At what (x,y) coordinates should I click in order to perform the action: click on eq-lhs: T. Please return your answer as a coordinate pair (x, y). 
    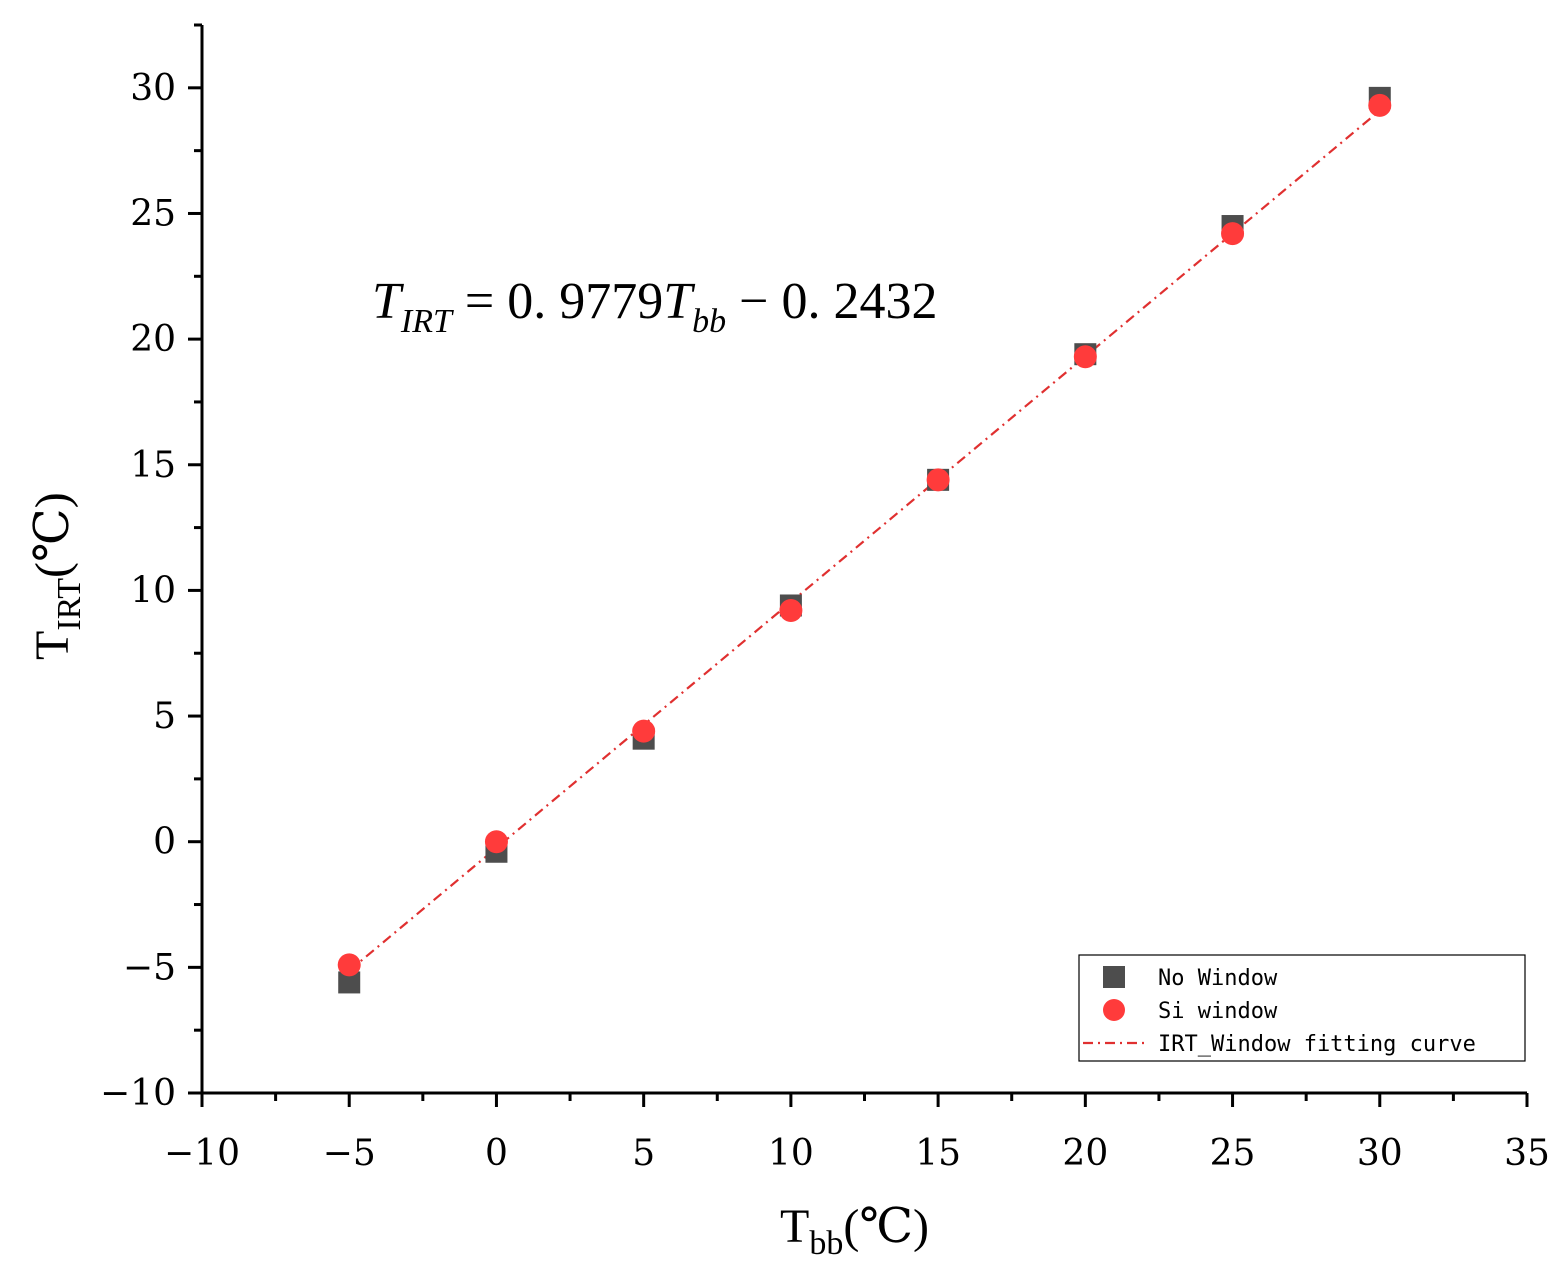
    Looking at the image, I should click on (388, 301).